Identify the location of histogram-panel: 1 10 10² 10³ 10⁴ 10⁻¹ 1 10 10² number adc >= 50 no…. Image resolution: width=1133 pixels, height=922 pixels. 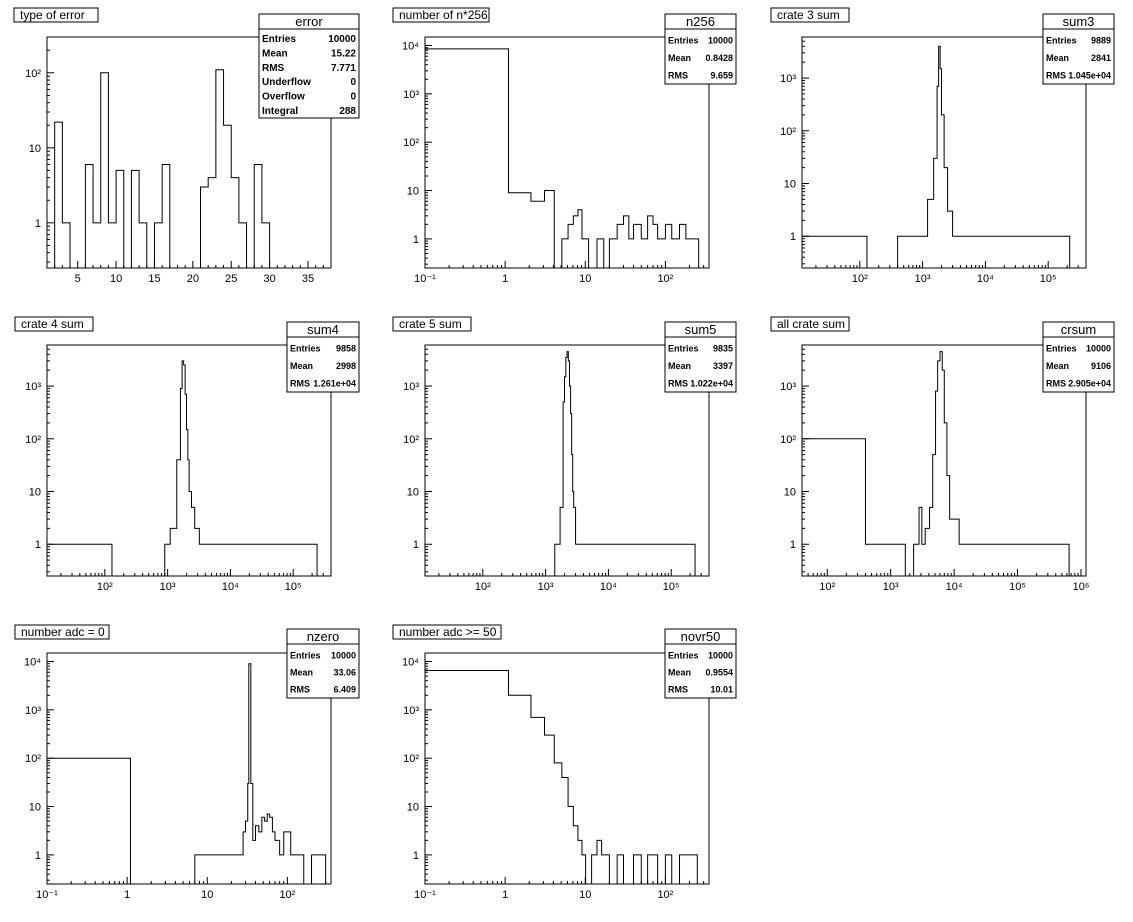
(564, 762).